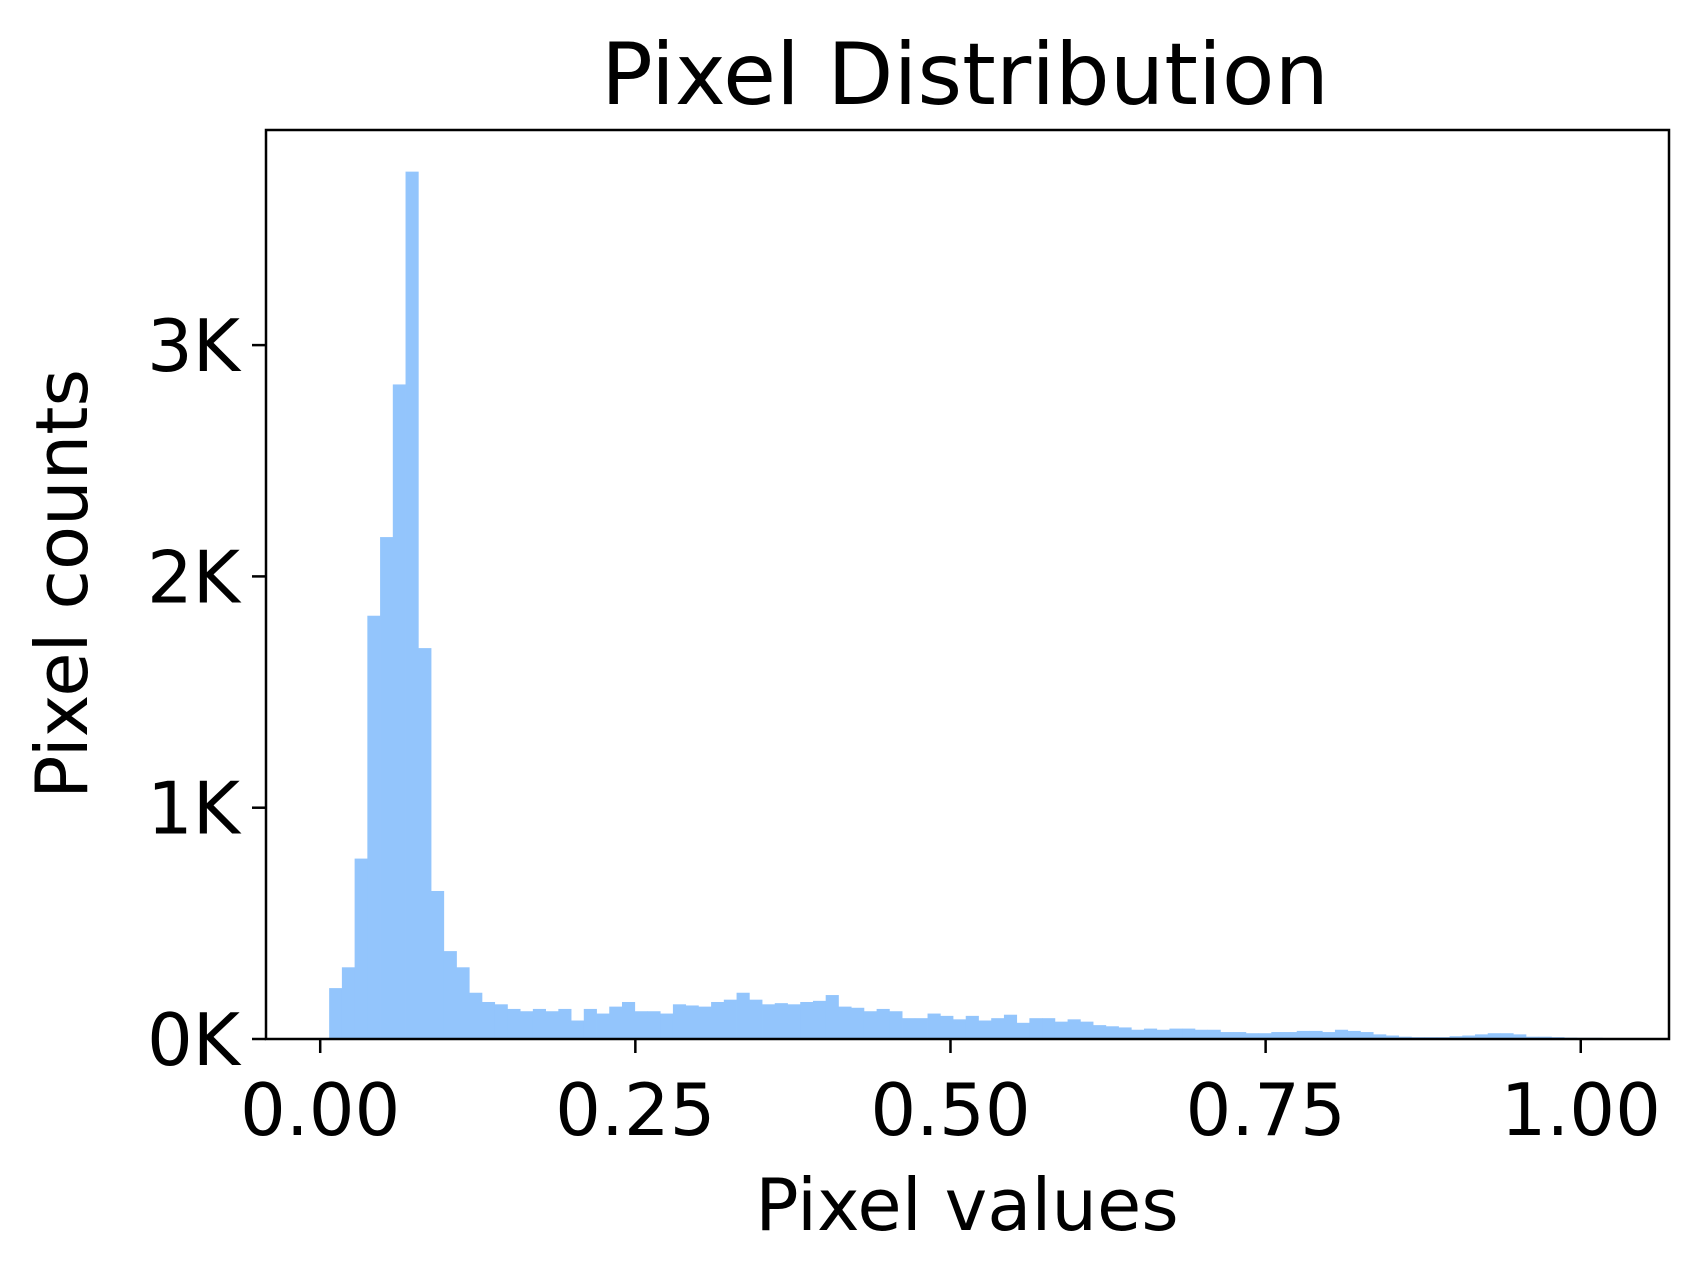 The height and width of the screenshot is (1274, 1693). What do you see at coordinates (194, 346) in the screenshot?
I see `y-tick-label: 3K` at bounding box center [194, 346].